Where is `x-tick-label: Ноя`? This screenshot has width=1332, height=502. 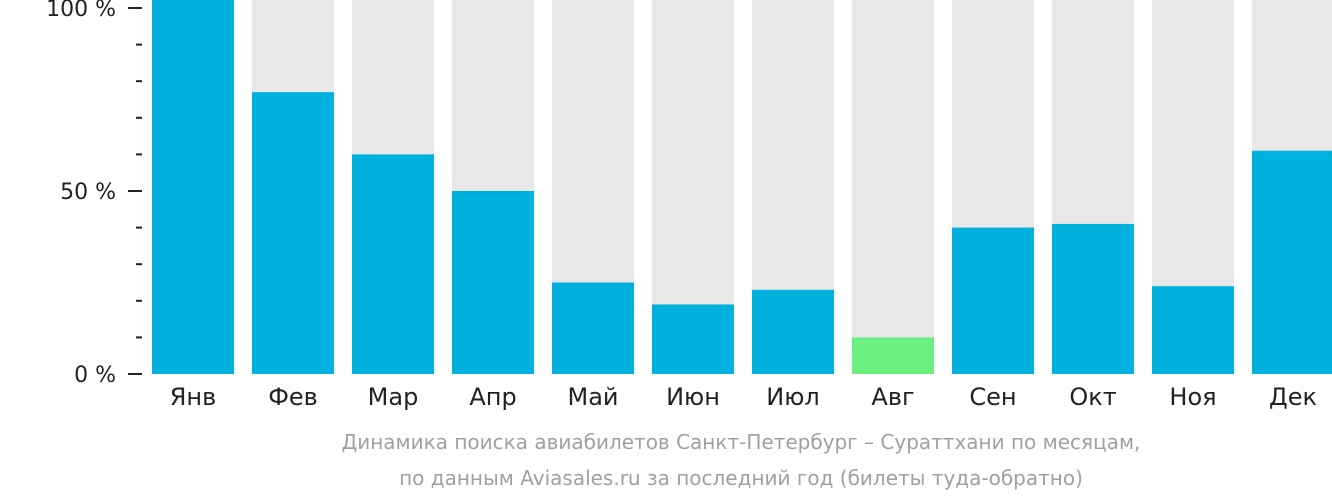 x-tick-label: Ноя is located at coordinates (1192, 397).